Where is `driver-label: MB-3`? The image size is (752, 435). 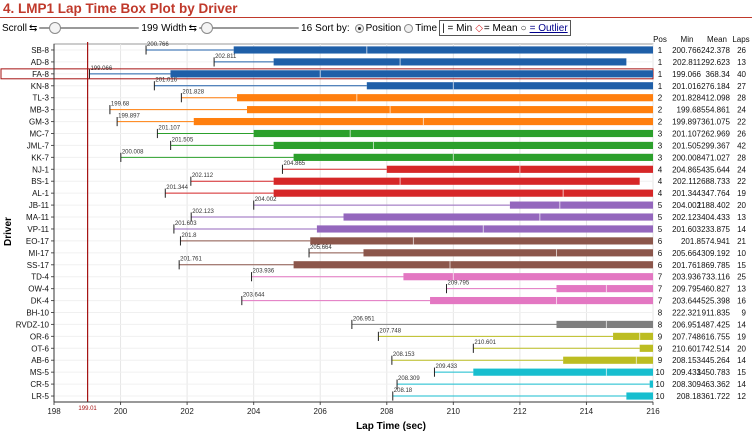 driver-label: MB-3 is located at coordinates (40, 110).